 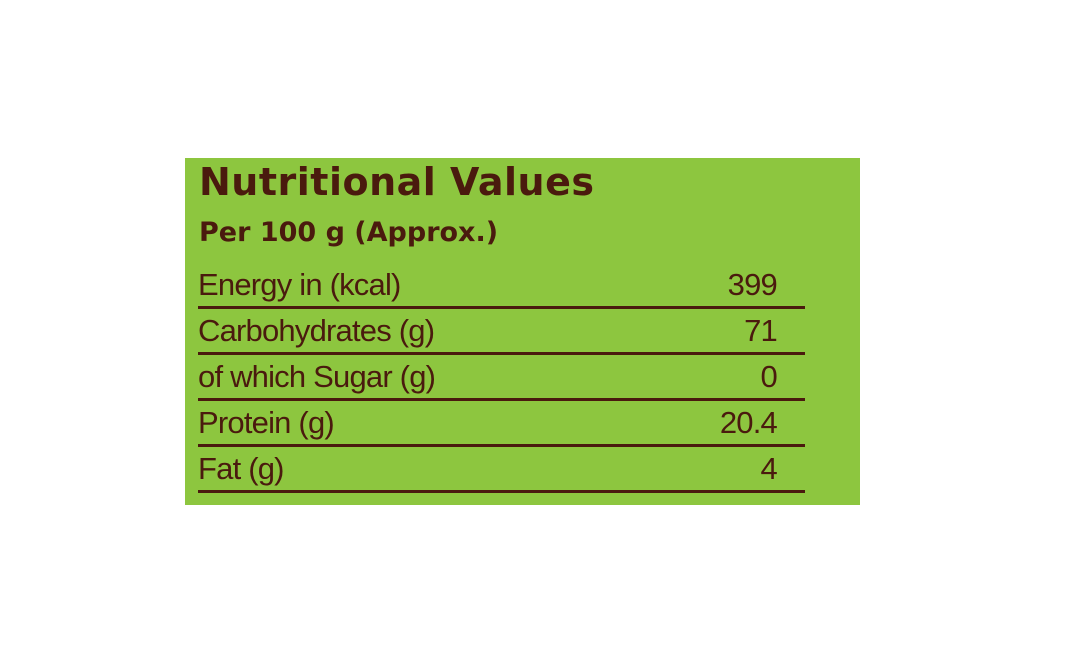 What do you see at coordinates (266, 422) in the screenshot?
I see `nutrient-label: Protein (g)` at bounding box center [266, 422].